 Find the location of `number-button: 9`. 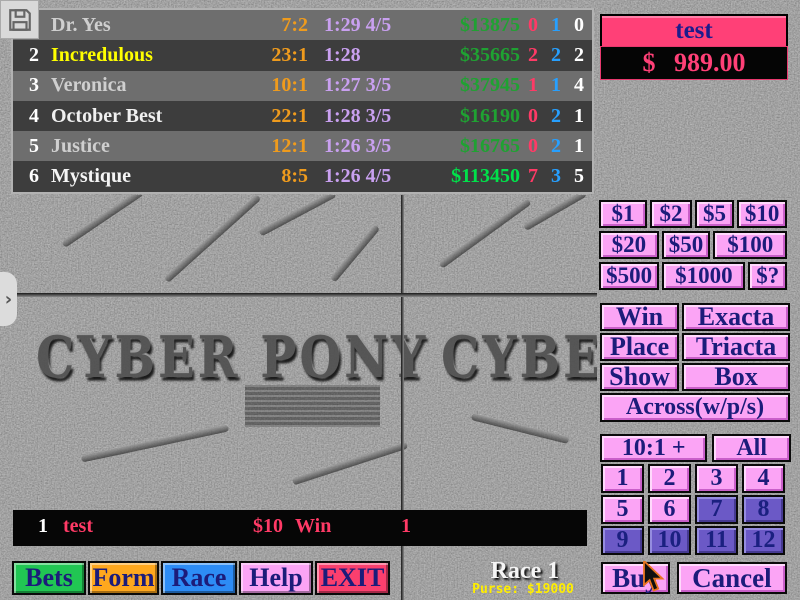

number-button: 9 is located at coordinates (622, 540).